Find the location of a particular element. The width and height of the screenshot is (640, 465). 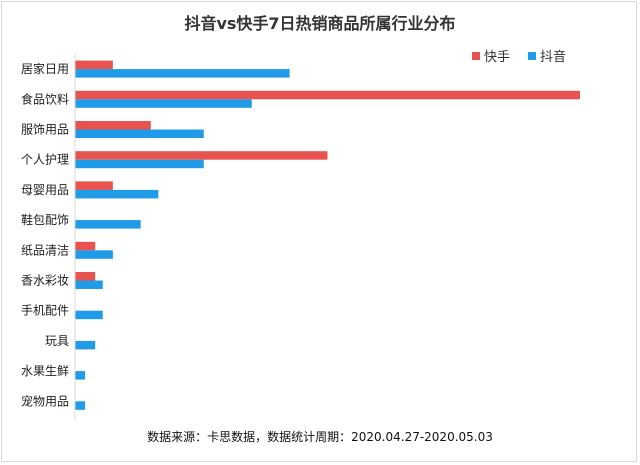

category-label: 鞋包配饰 is located at coordinates (45, 219).